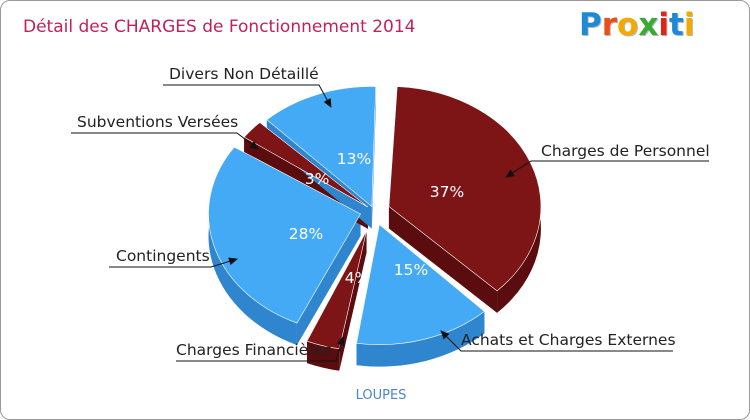 The image size is (750, 420). I want to click on category-label: Charges Financières, so click(254, 350).